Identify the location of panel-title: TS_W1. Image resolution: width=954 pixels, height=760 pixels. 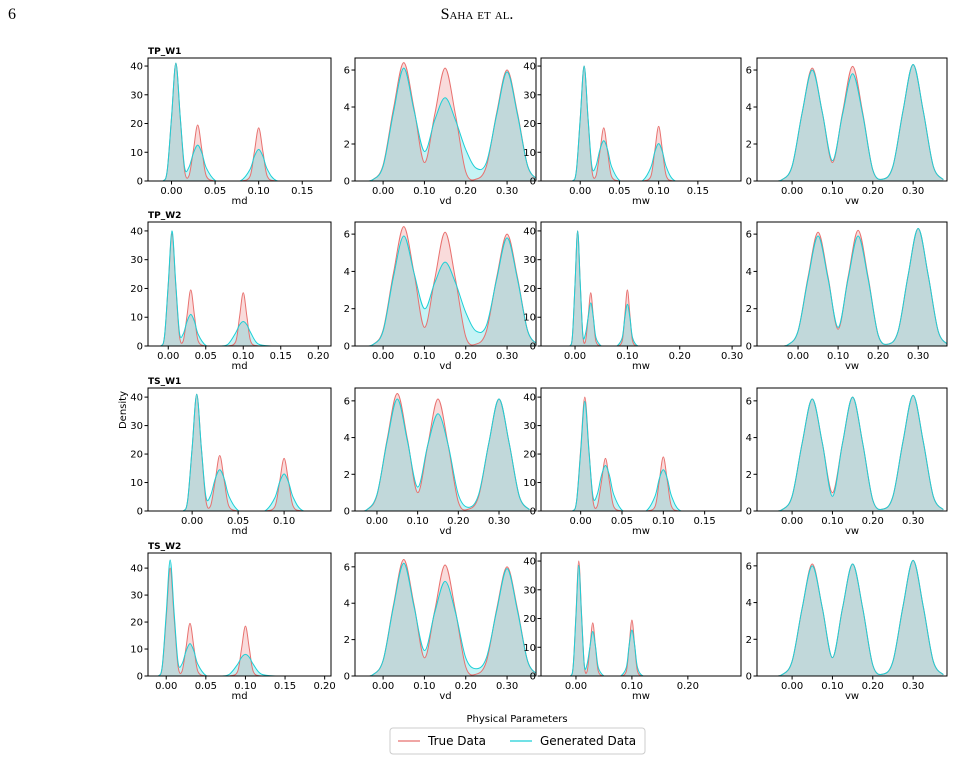
(164, 382).